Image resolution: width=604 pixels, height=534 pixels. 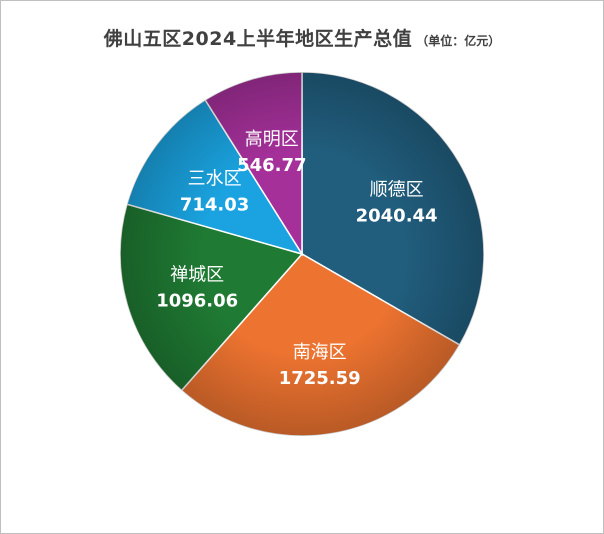 What do you see at coordinates (271, 165) in the screenshot?
I see `slice-label-value: 546.77` at bounding box center [271, 165].